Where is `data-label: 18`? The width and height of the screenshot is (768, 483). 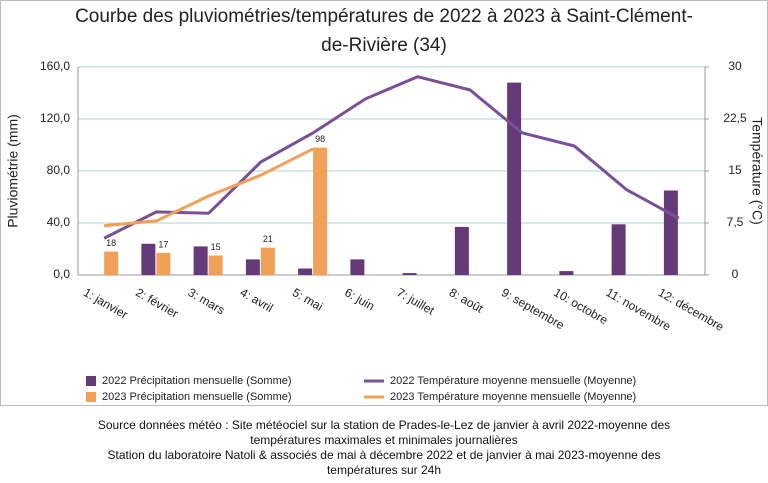 data-label: 18 is located at coordinates (111, 243).